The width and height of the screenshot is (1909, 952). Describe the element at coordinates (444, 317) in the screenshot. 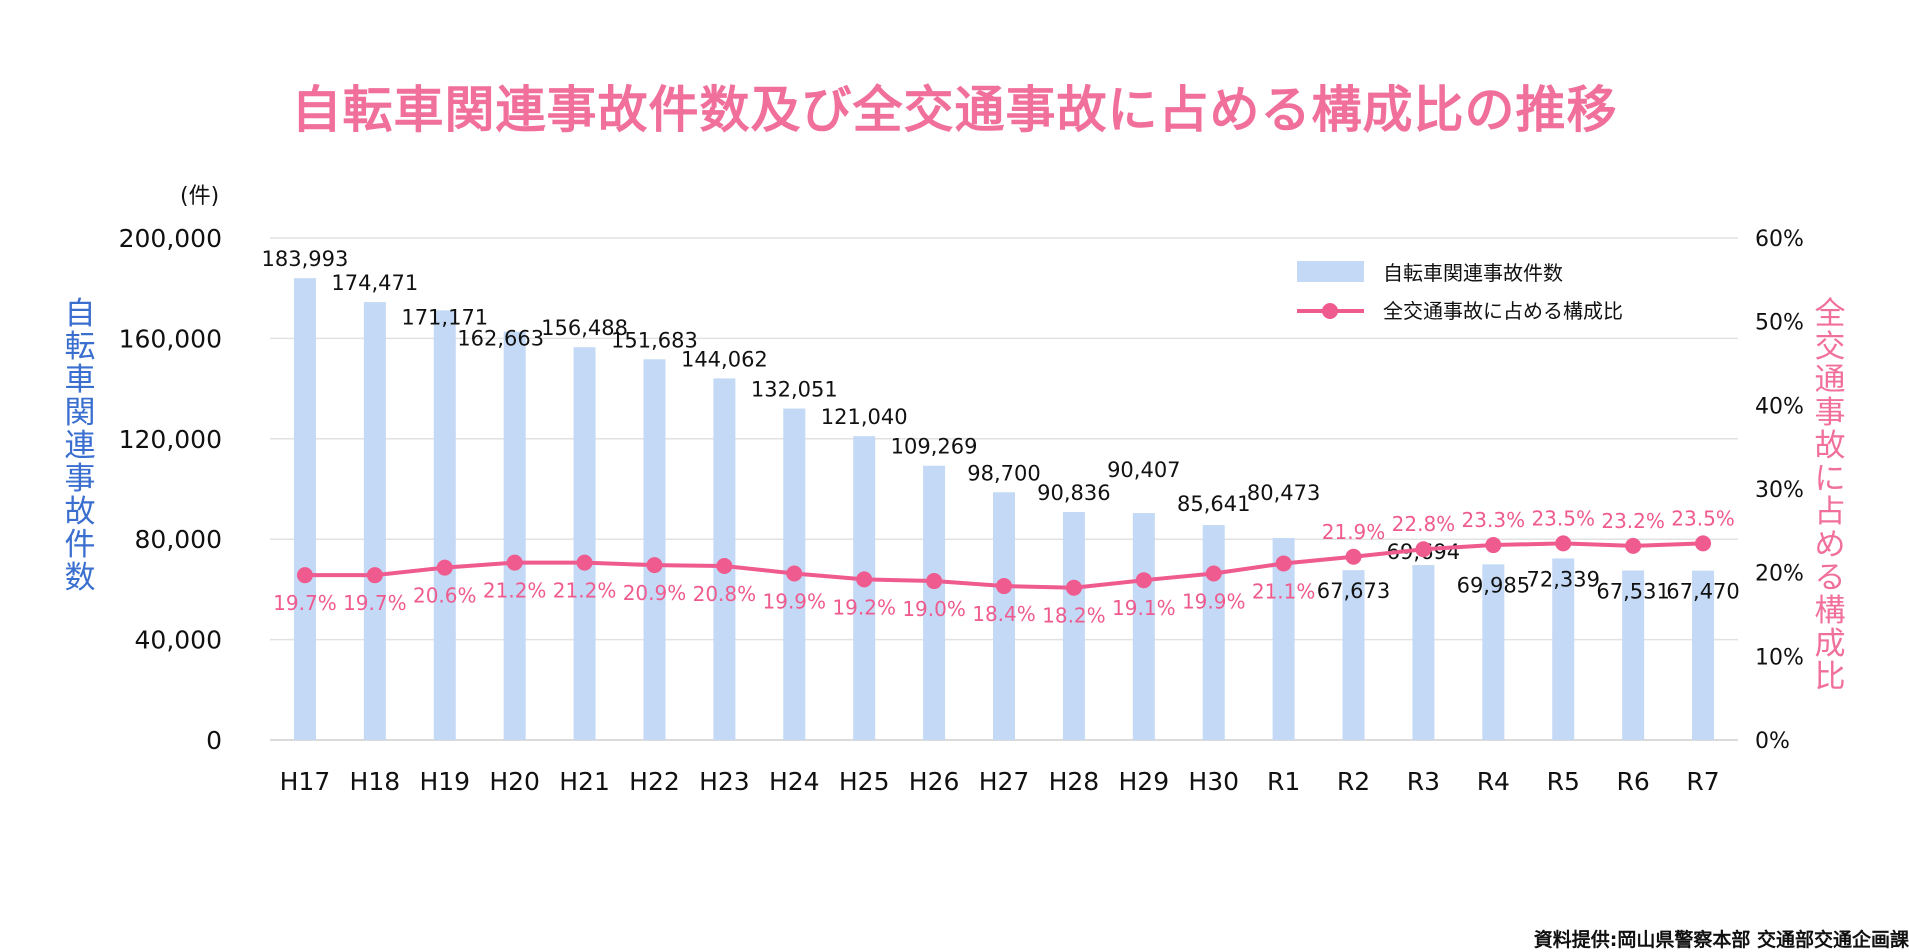

I see `bar-value-label: 171,171` at that location.